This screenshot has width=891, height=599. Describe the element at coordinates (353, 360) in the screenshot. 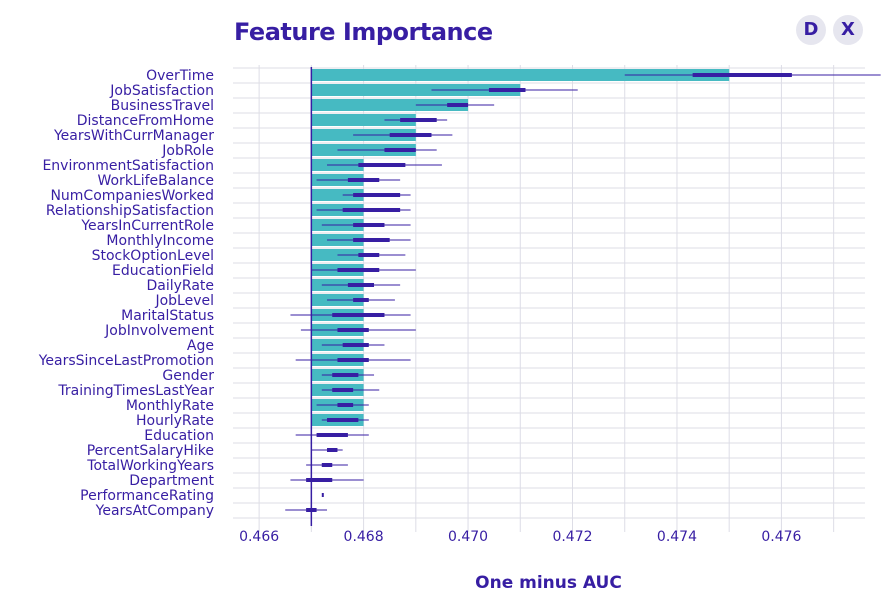

I see `box-YearsSinceLastPromotion` at that location.